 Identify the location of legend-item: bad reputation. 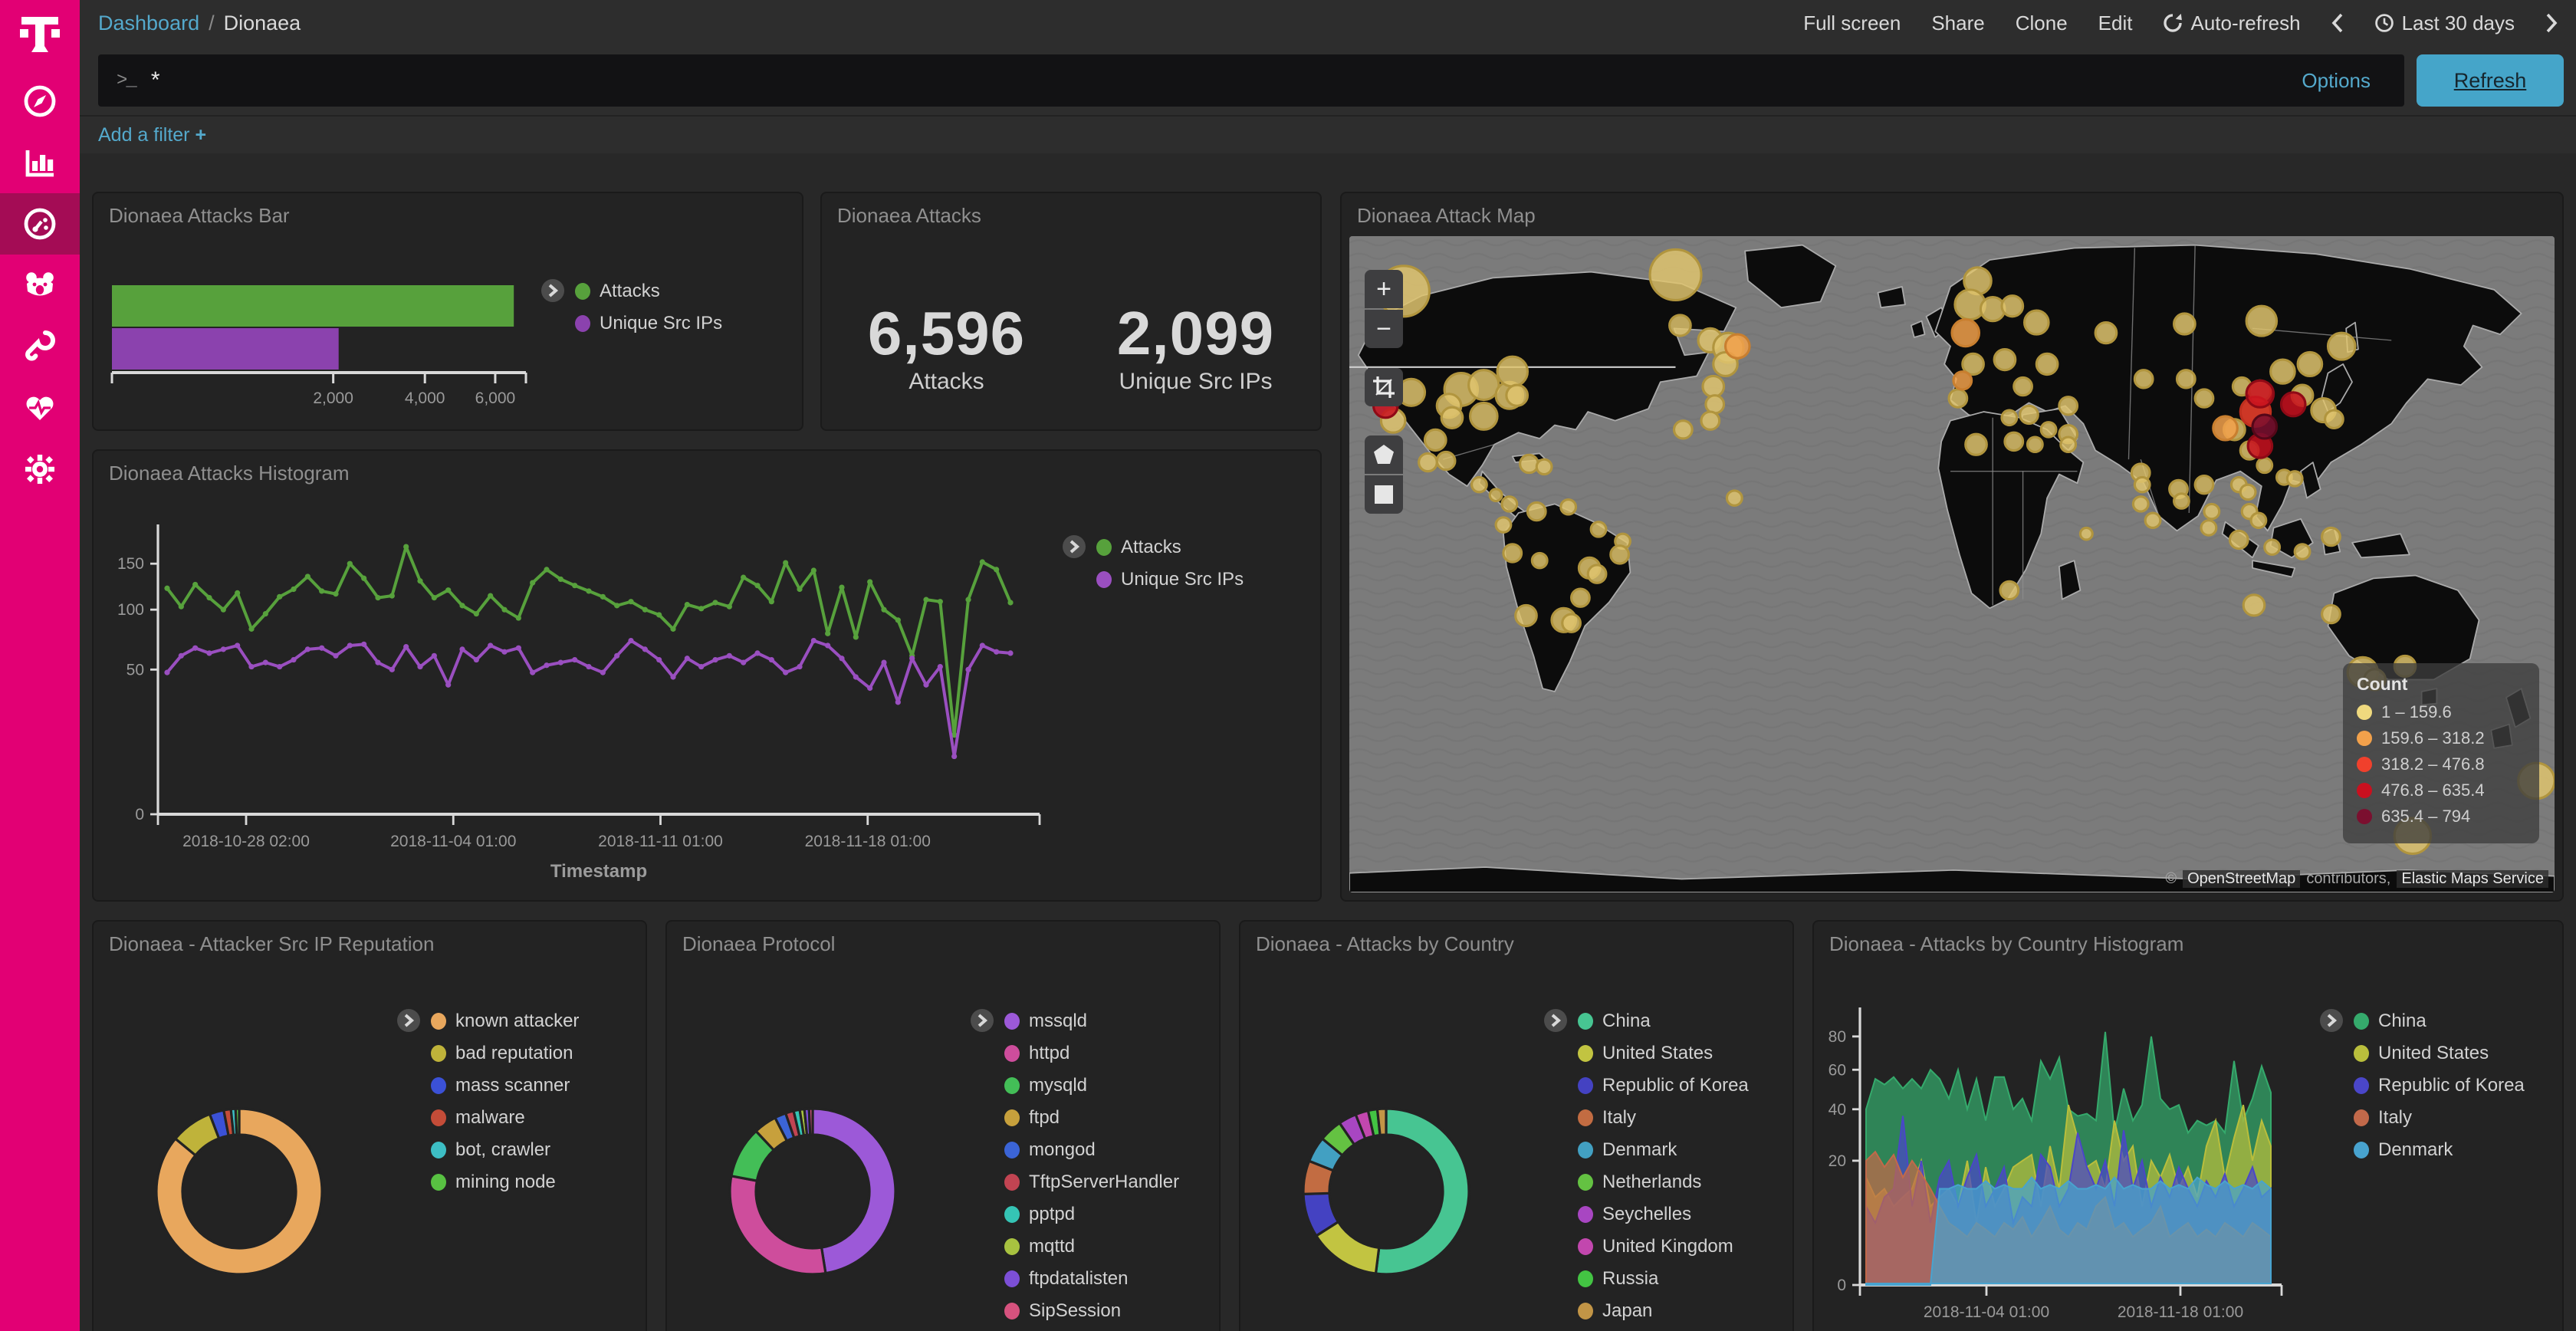
(505, 1053).